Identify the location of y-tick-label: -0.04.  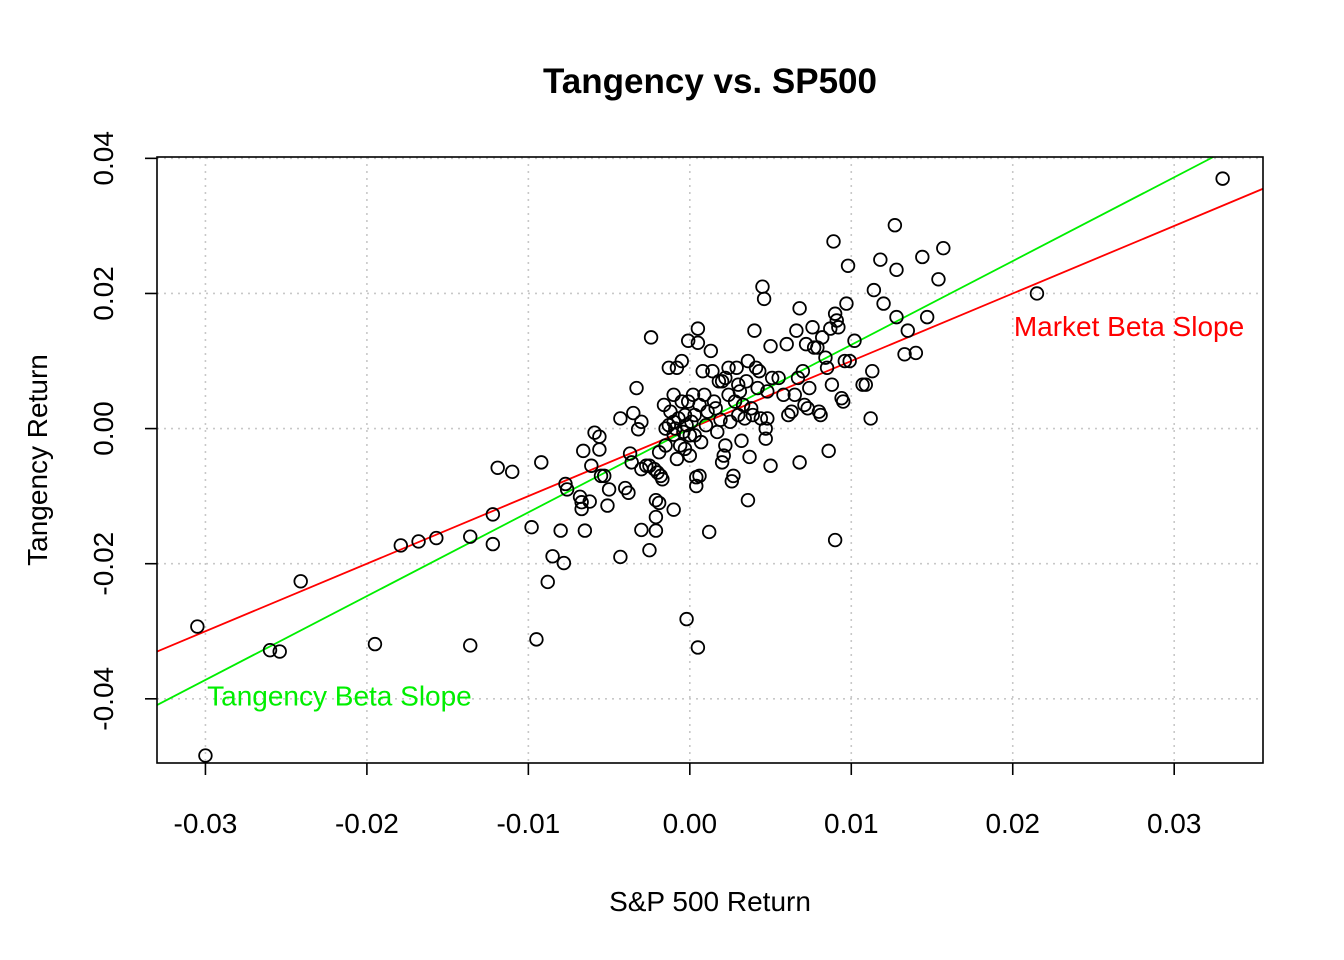
(103, 699).